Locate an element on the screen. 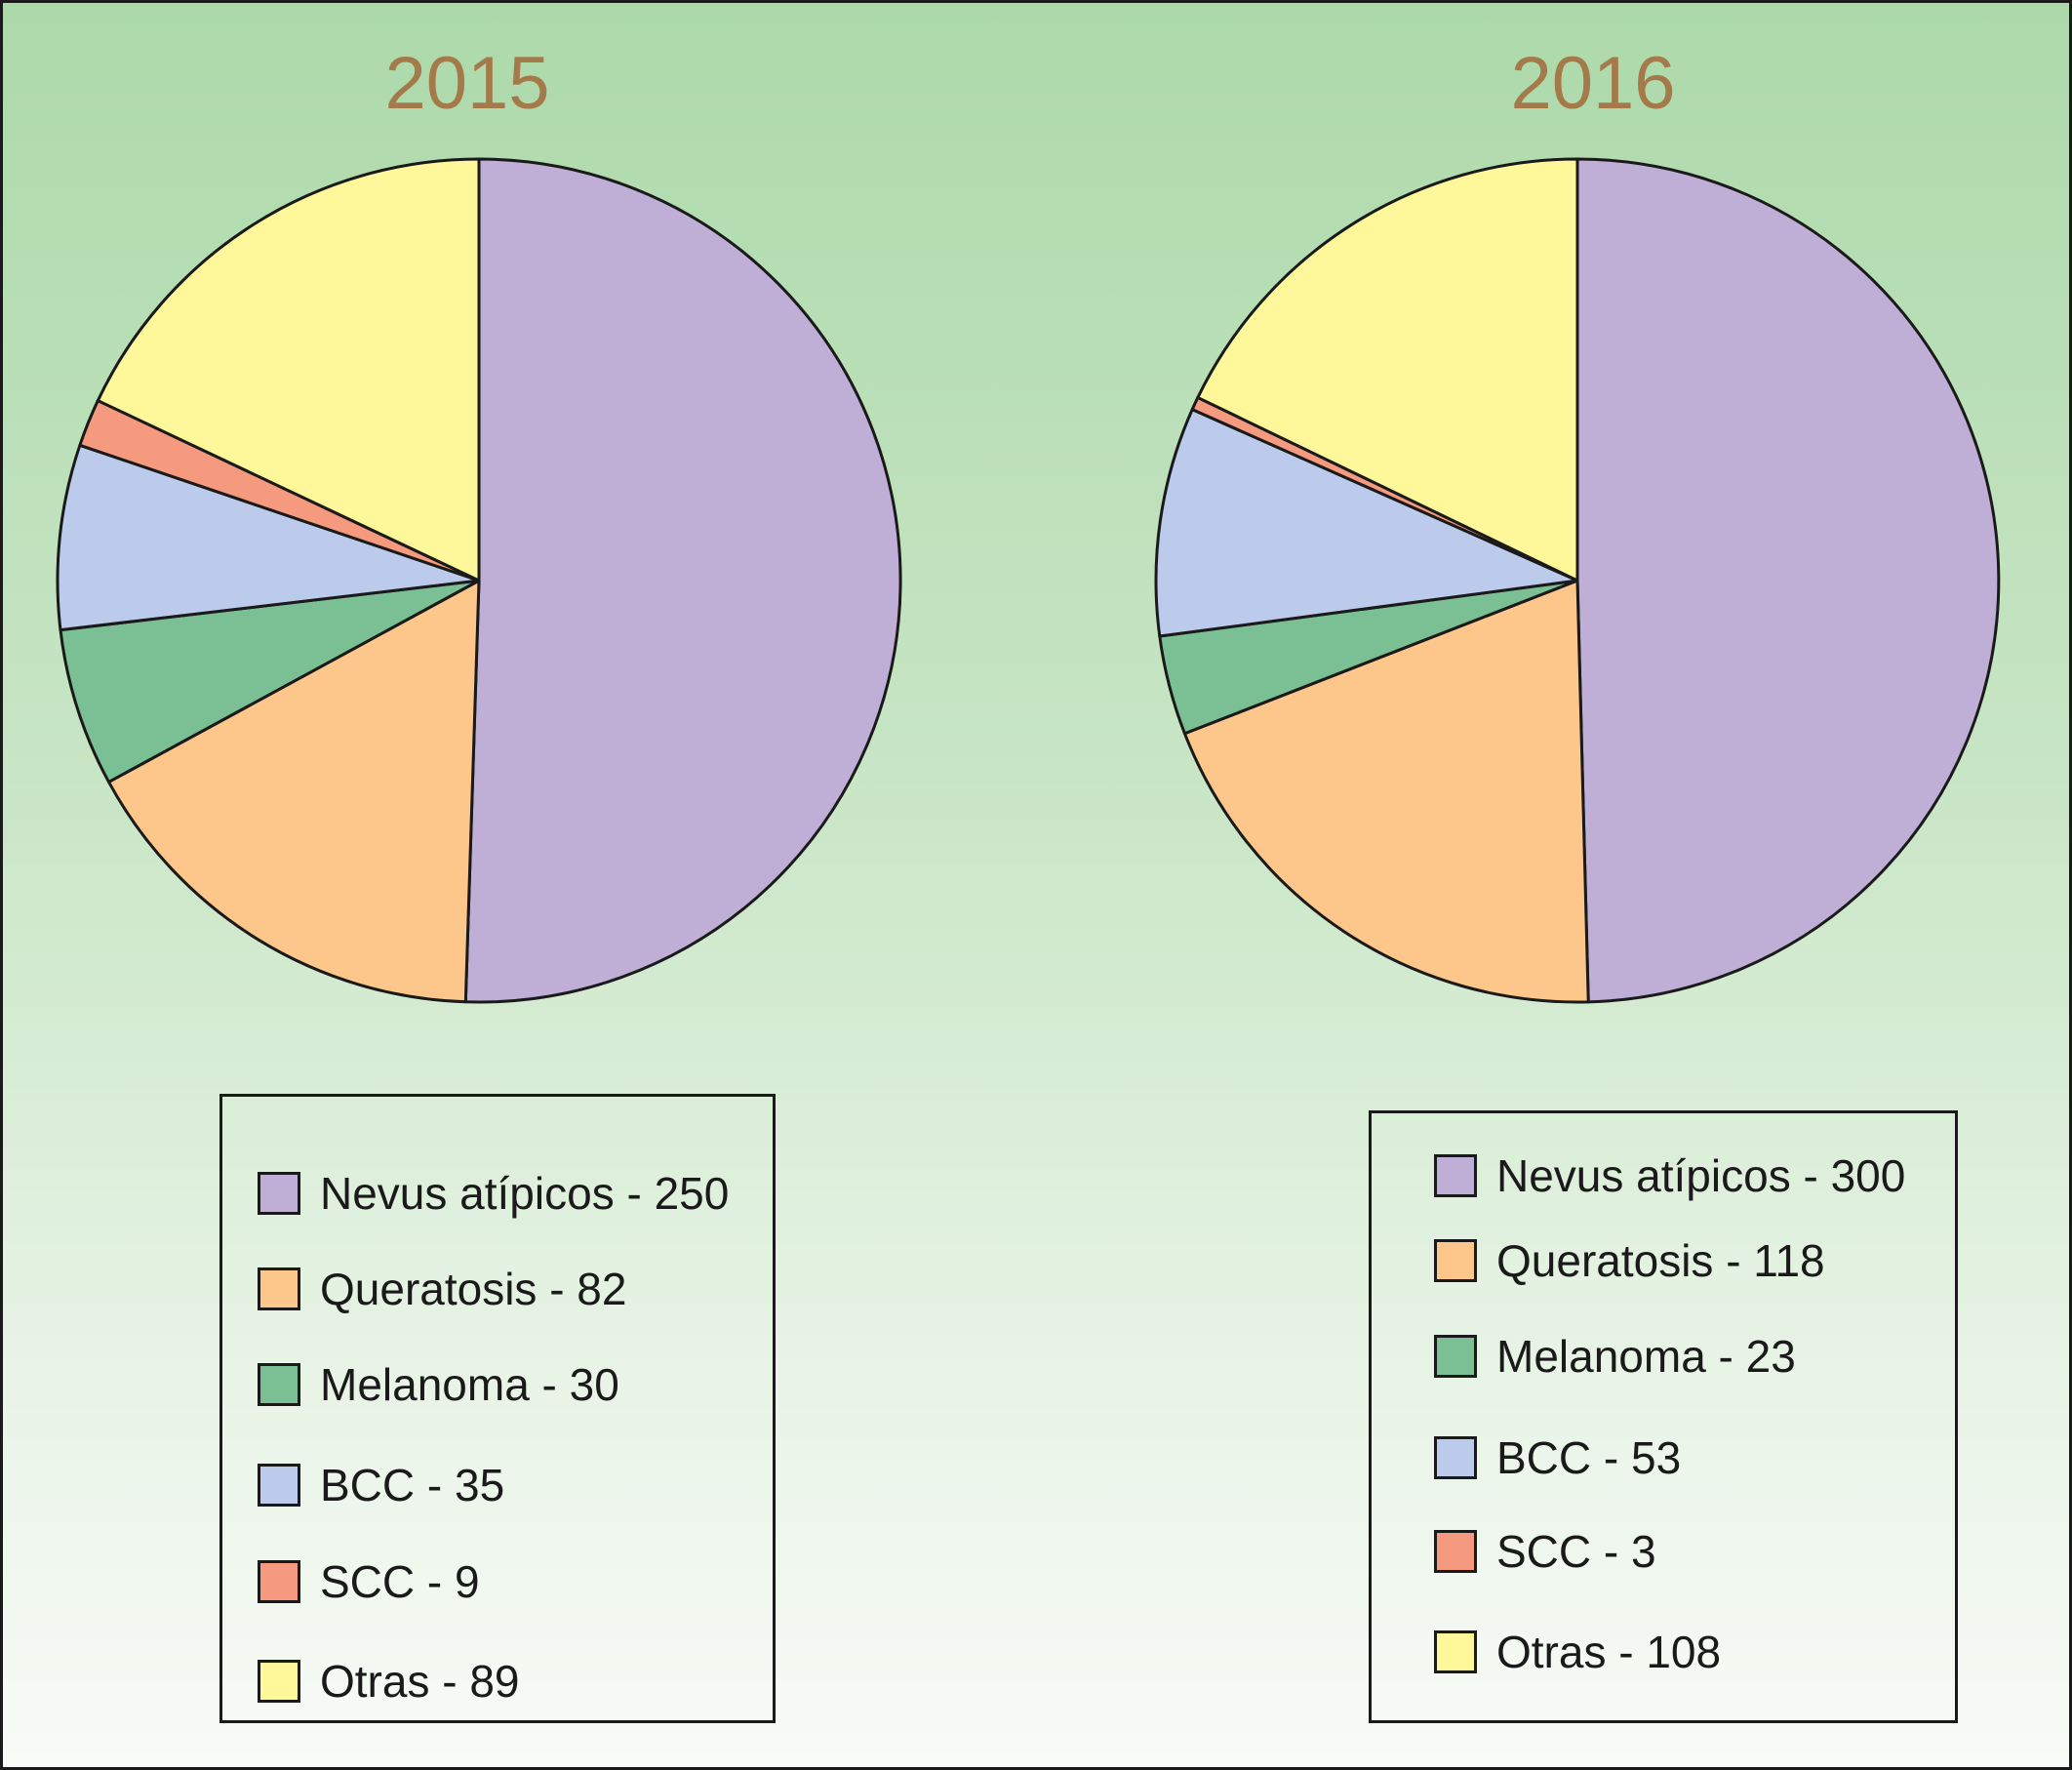 The width and height of the screenshot is (2072, 1770). legend-item-queratosis: Queratosis - 118 is located at coordinates (1629, 1260).